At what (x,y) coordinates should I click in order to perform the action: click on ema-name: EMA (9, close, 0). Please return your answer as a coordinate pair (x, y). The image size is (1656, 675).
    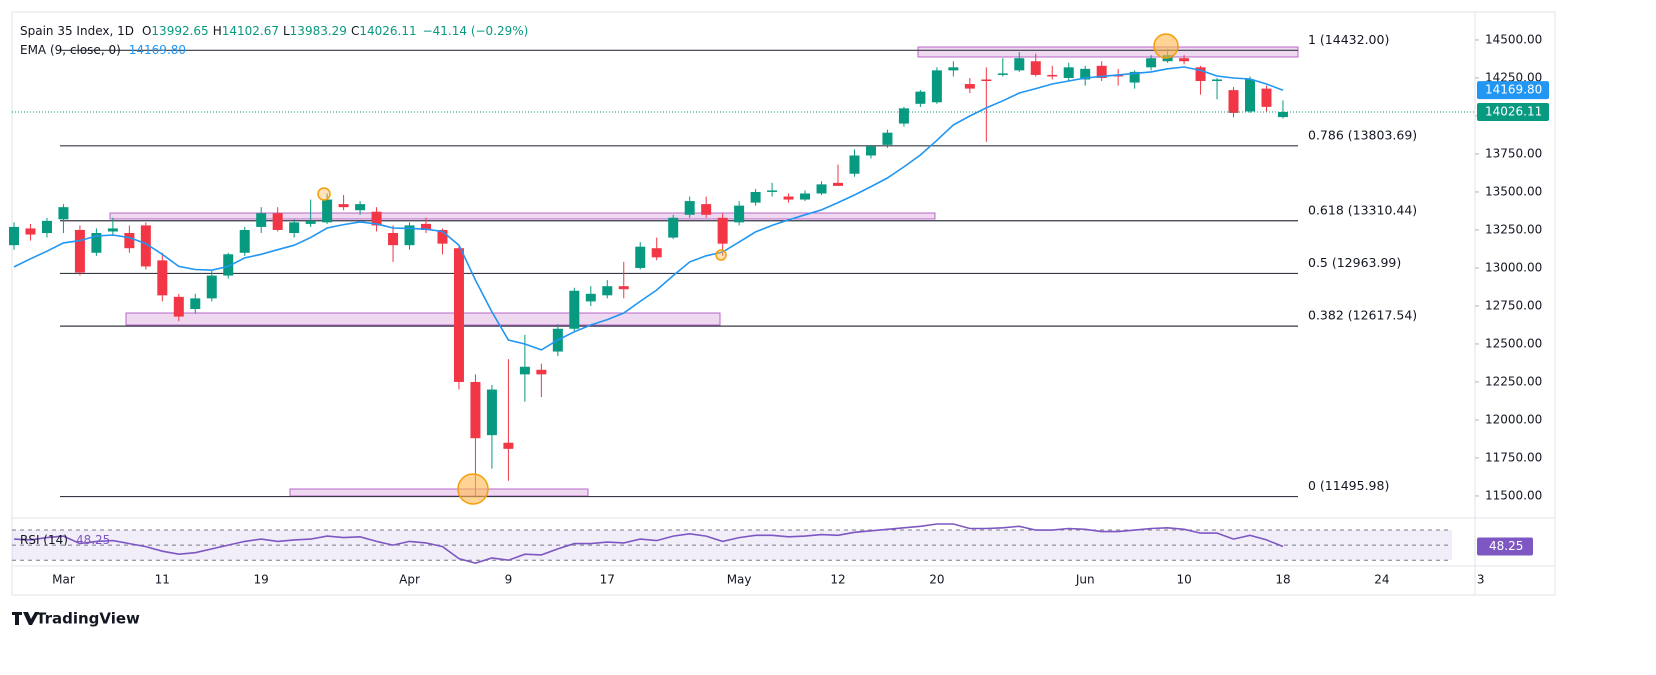
    Looking at the image, I should click on (70, 50).